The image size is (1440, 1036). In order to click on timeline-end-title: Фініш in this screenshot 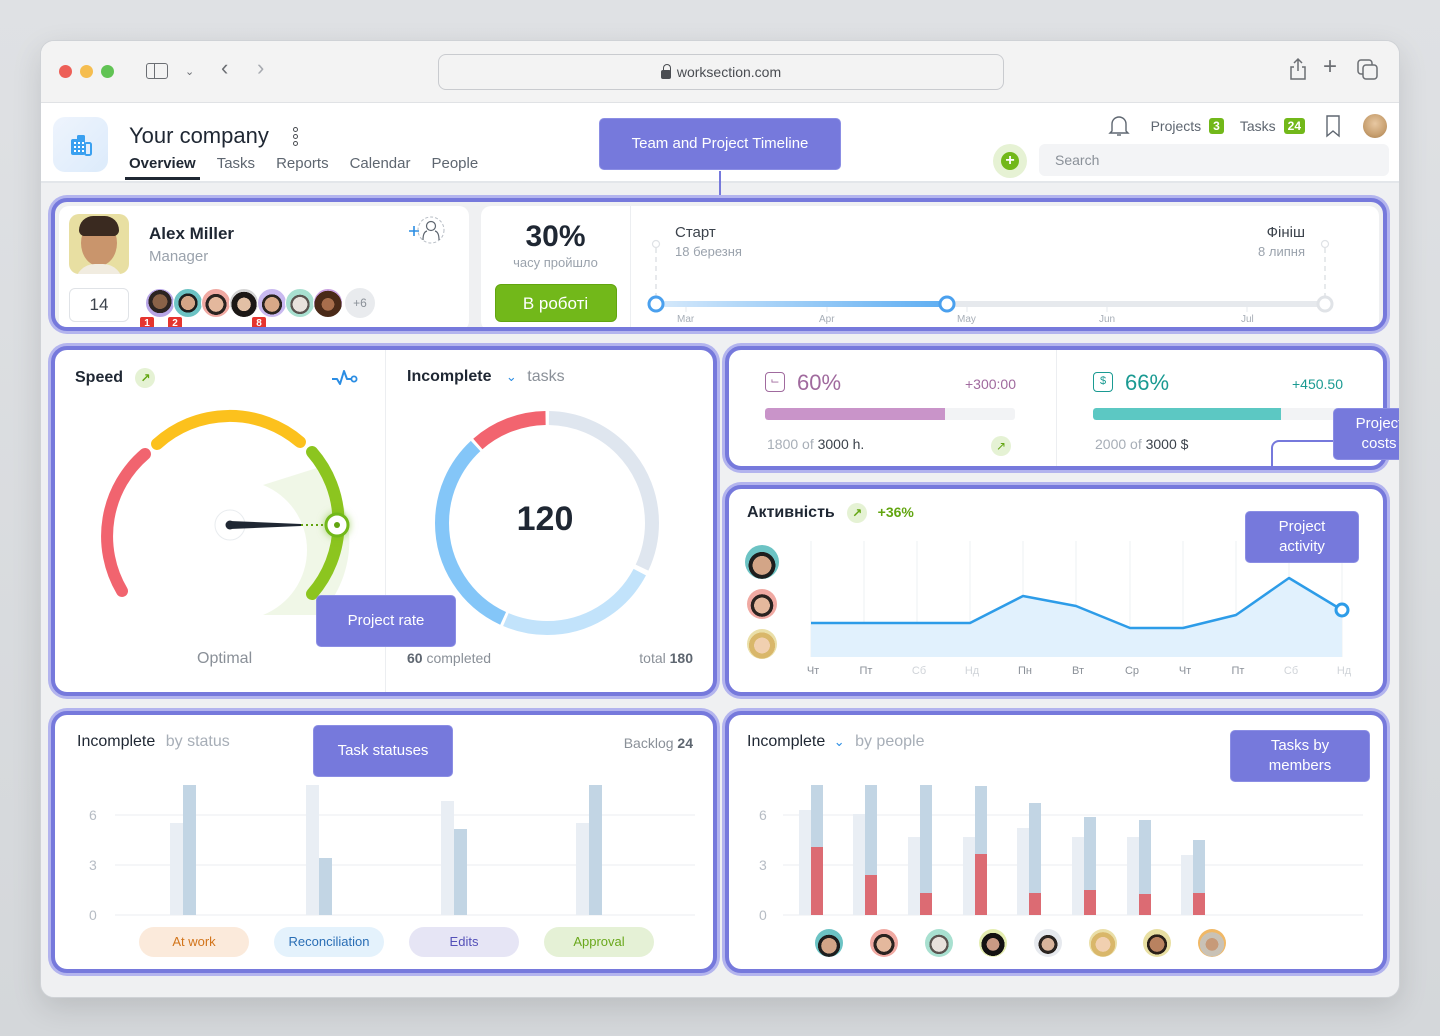, I will do `click(1285, 232)`.